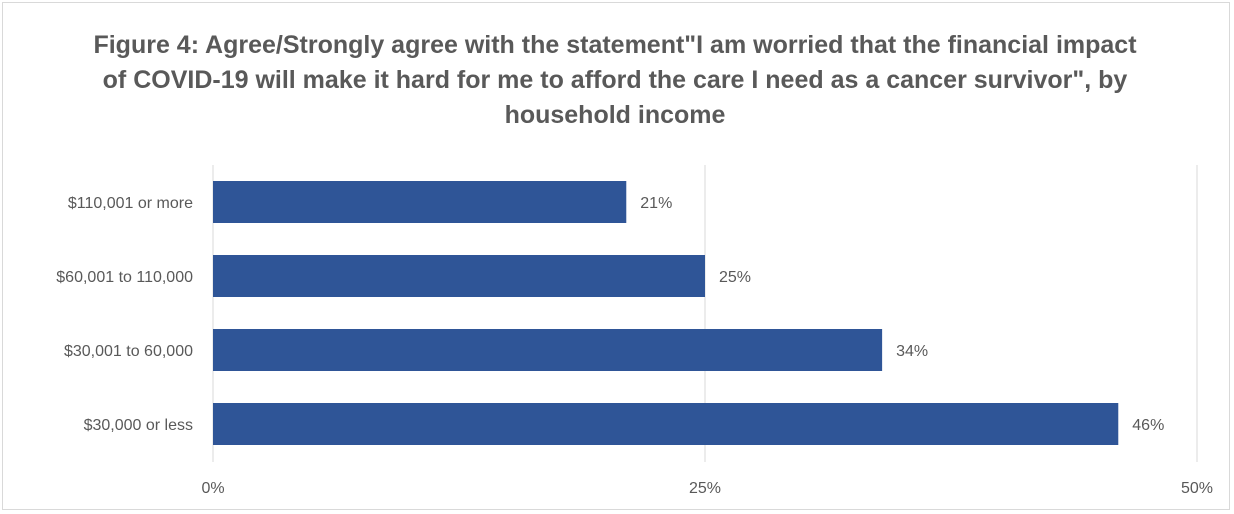  I want to click on x-tick-label: 0%, so click(212, 488).